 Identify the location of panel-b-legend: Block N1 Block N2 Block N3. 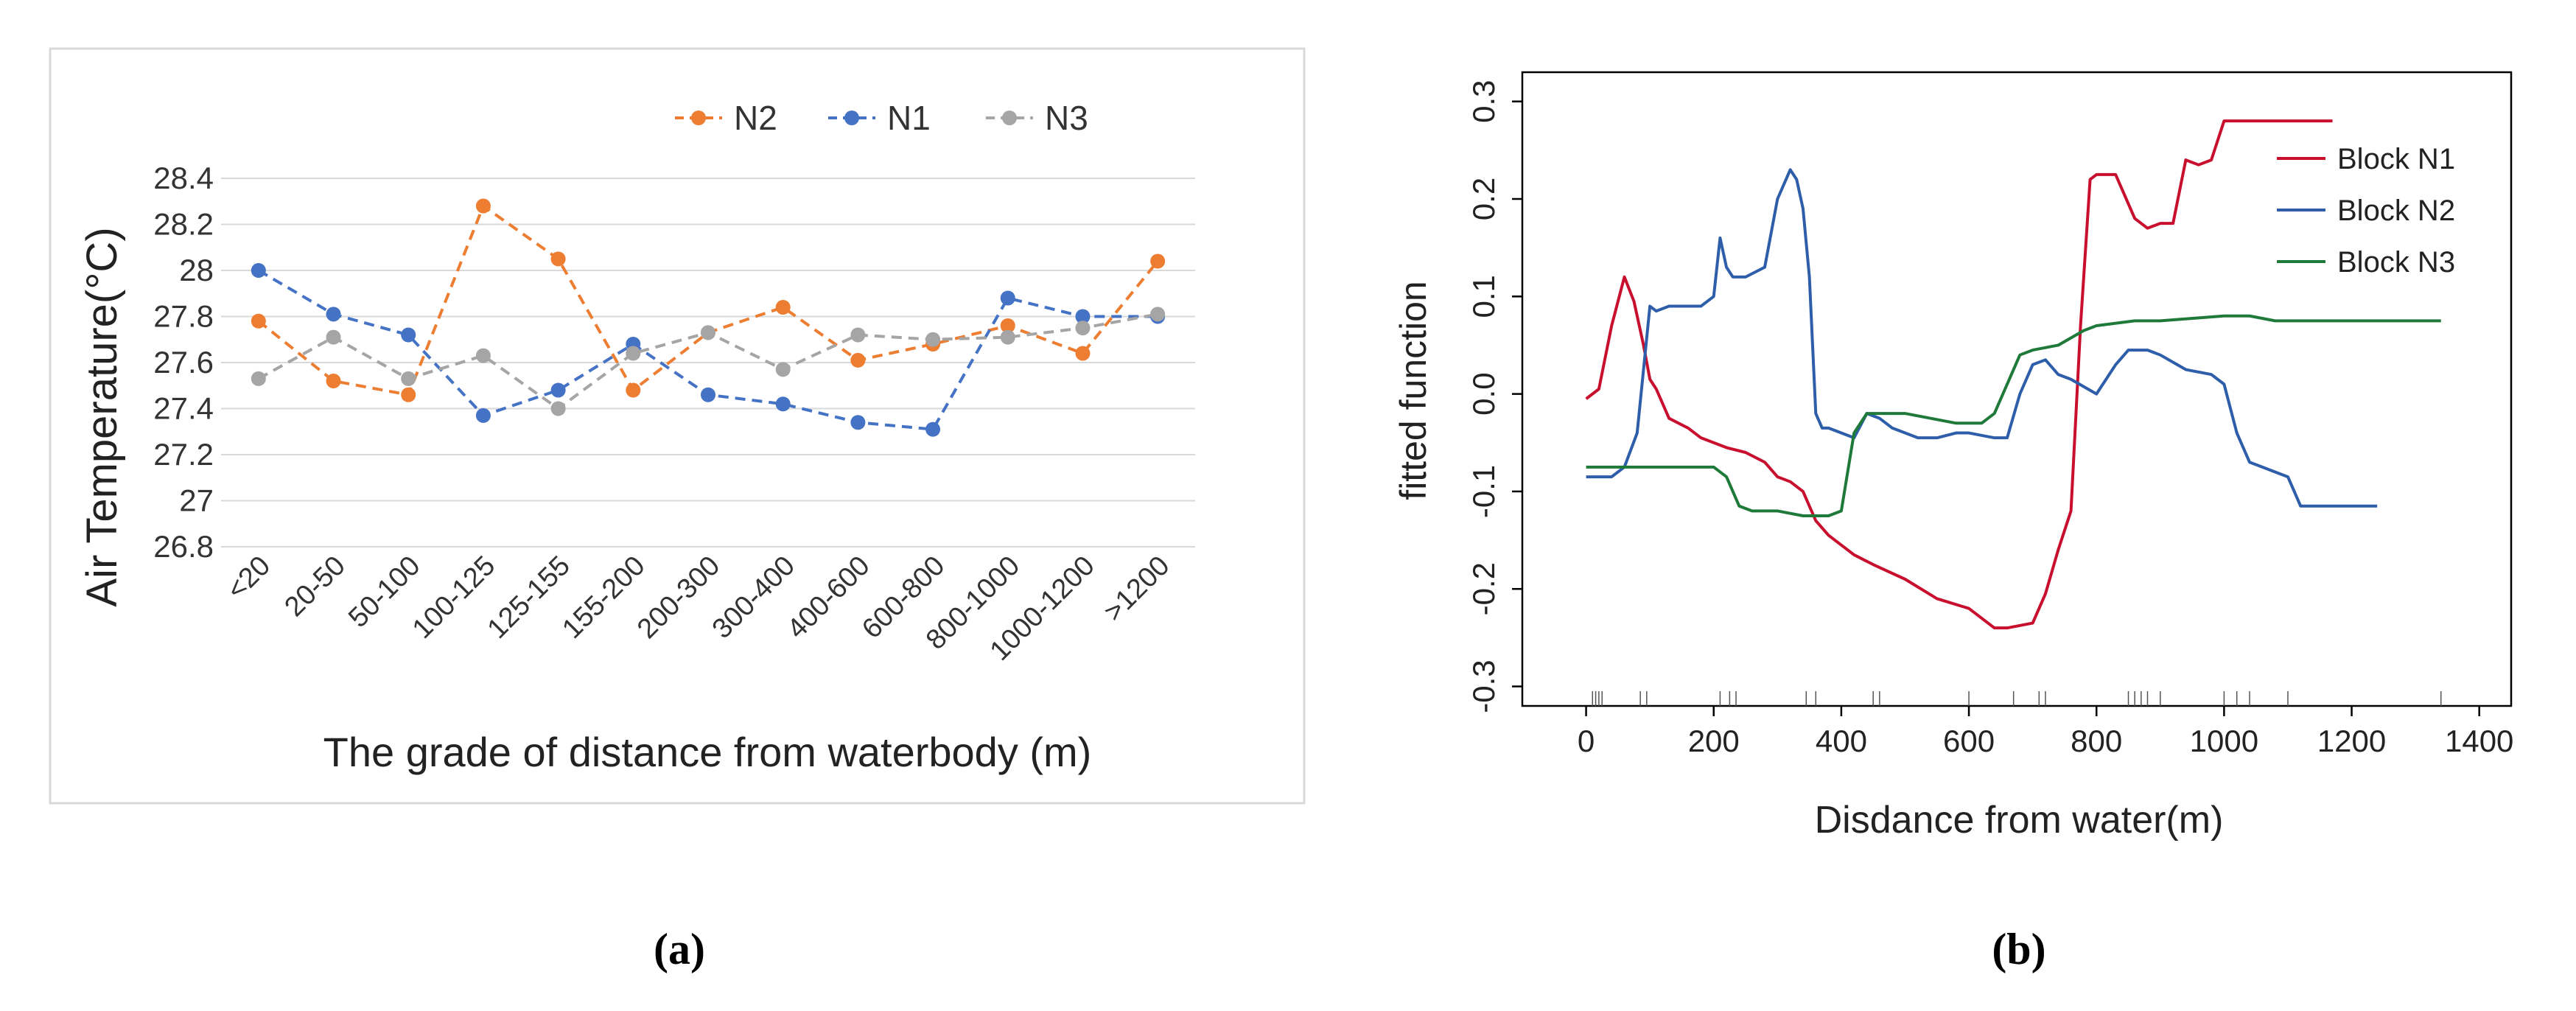
(2366, 211).